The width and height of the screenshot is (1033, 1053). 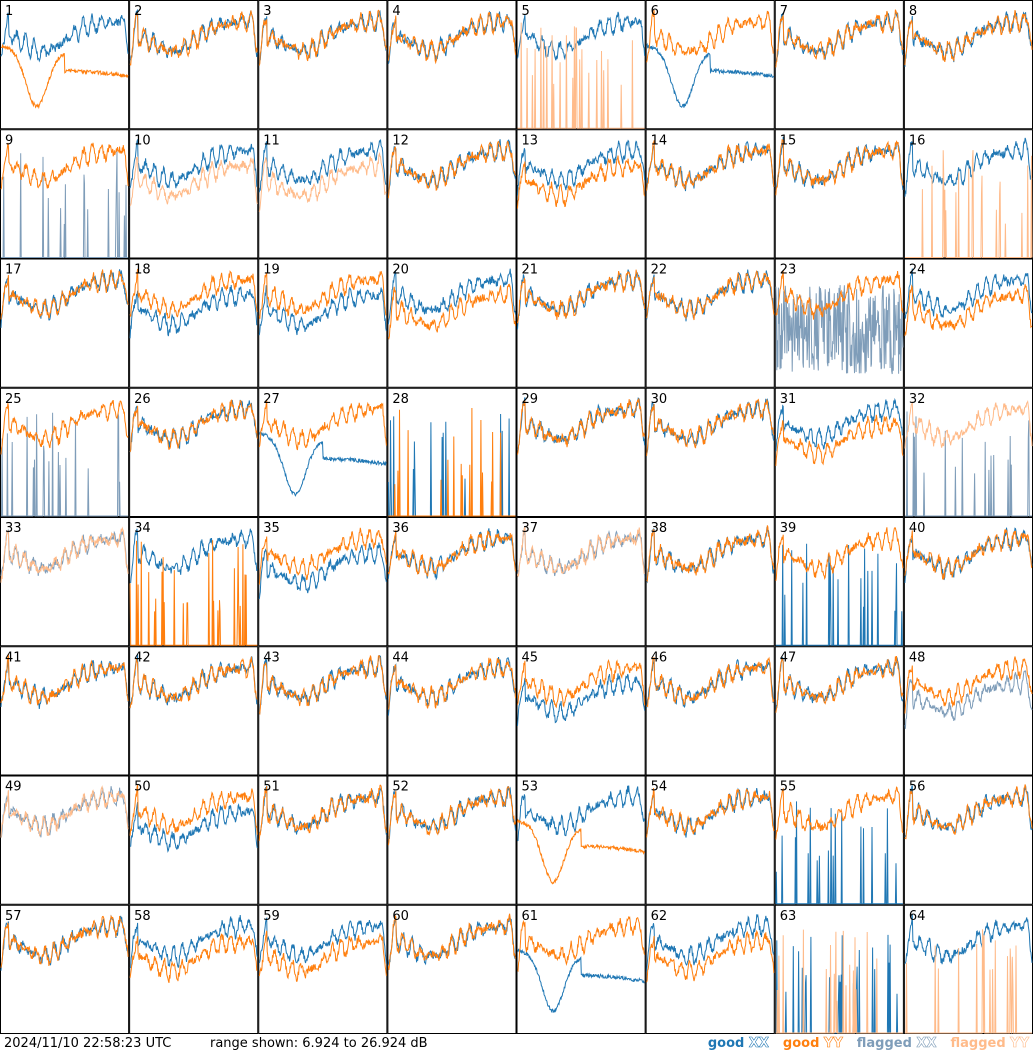 I want to click on panel-25: 25, so click(x=65, y=452).